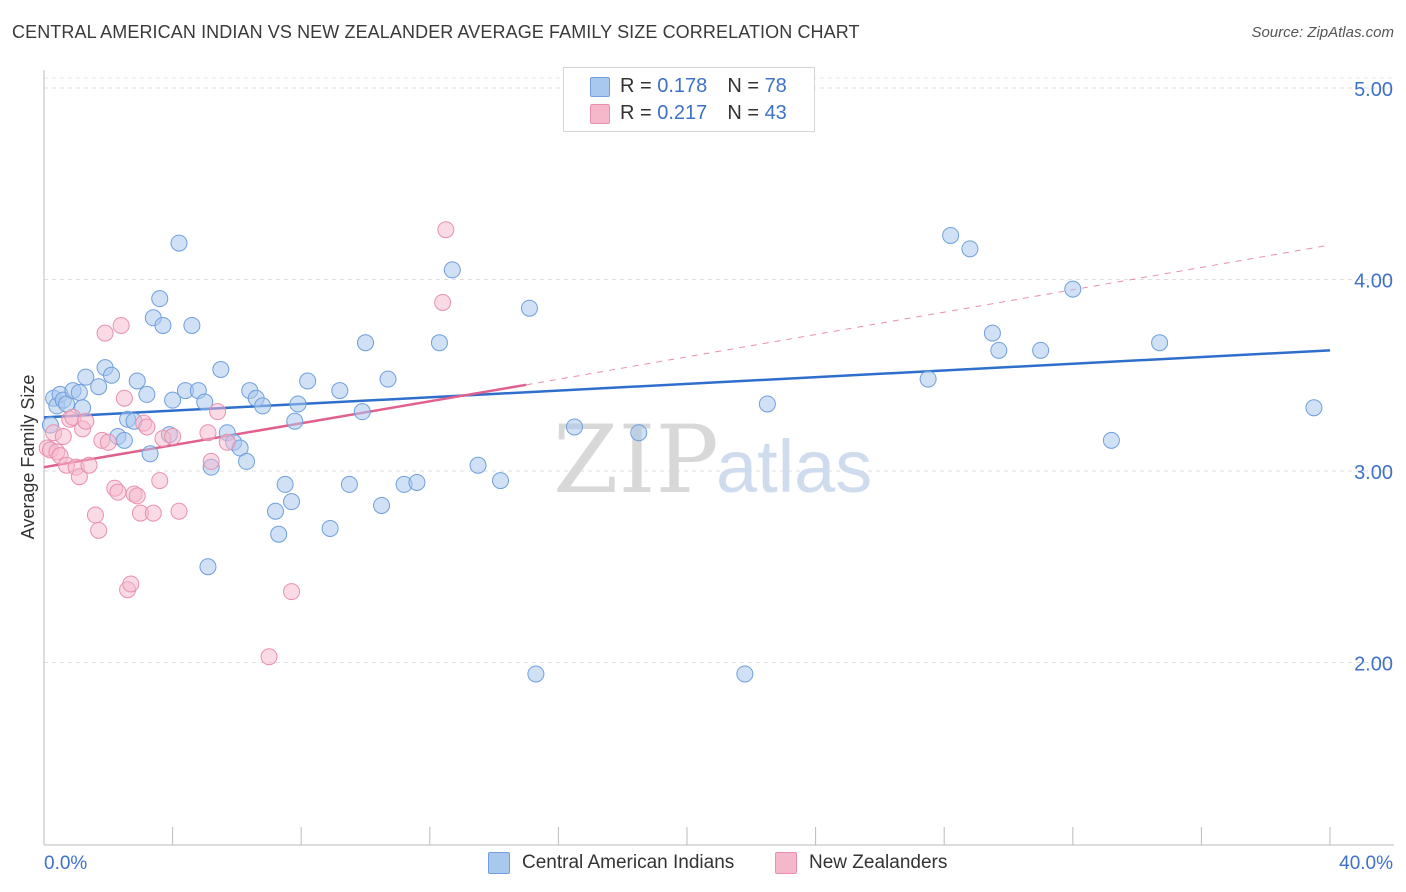  I want to click on x-tick-label-left: 0.0%, so click(65, 863).